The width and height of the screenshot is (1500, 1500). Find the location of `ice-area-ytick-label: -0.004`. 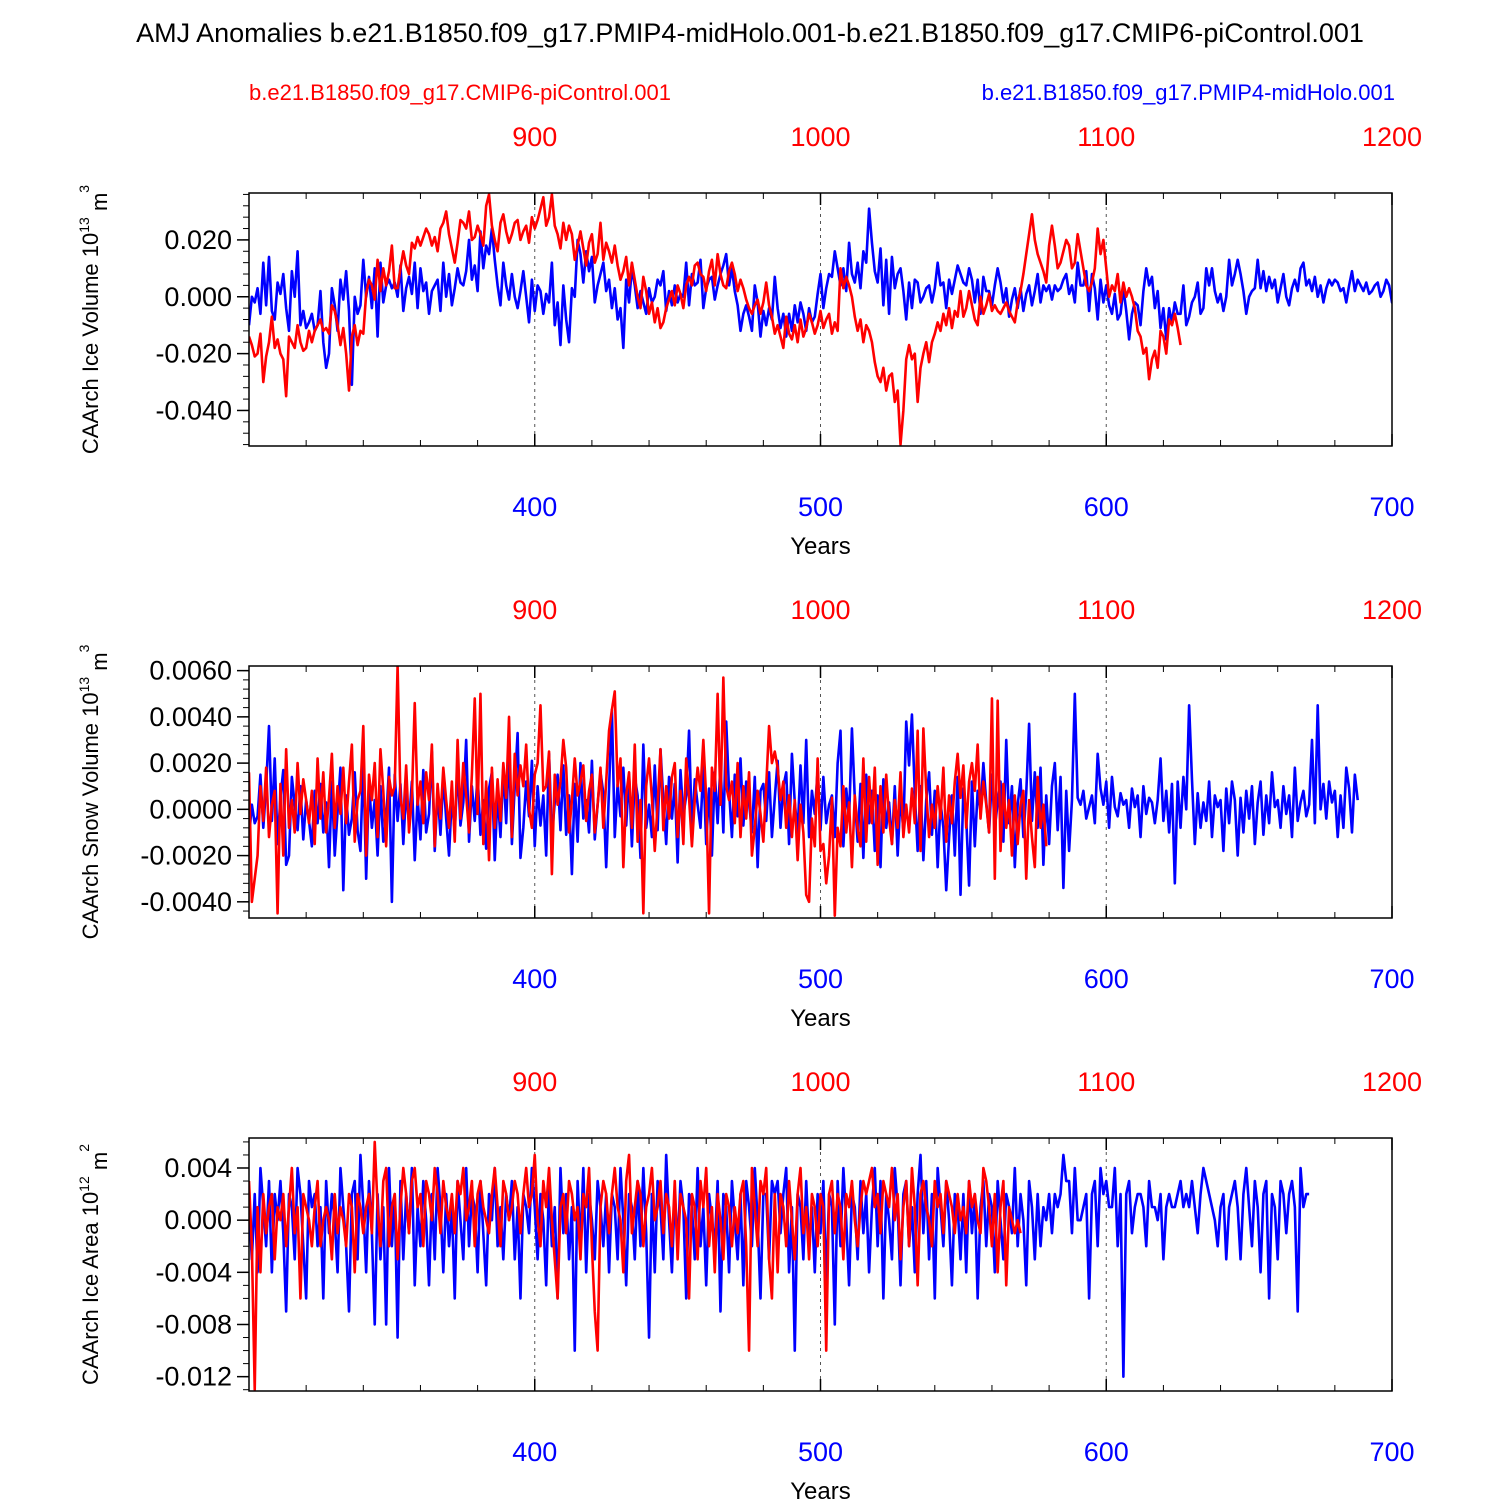

ice-area-ytick-label: -0.004 is located at coordinates (193, 1272).